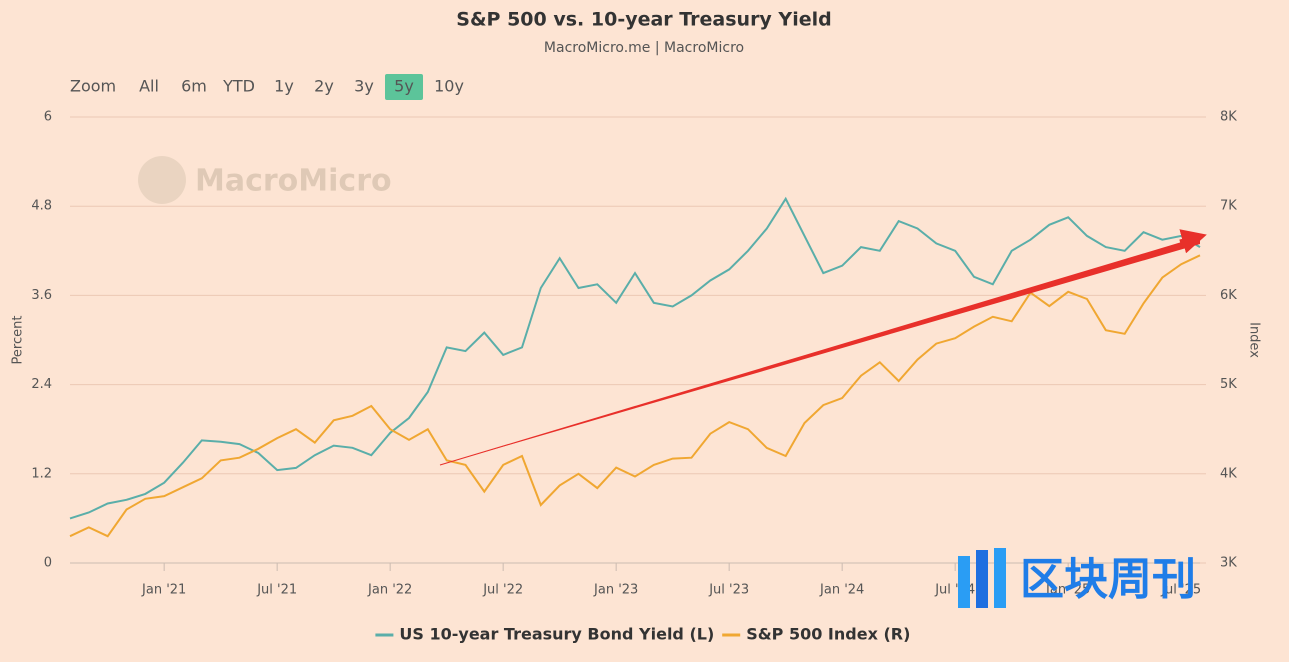 The image size is (1289, 662). What do you see at coordinates (828, 634) in the screenshot?
I see `legend-label: S&P 500 Index (R)` at bounding box center [828, 634].